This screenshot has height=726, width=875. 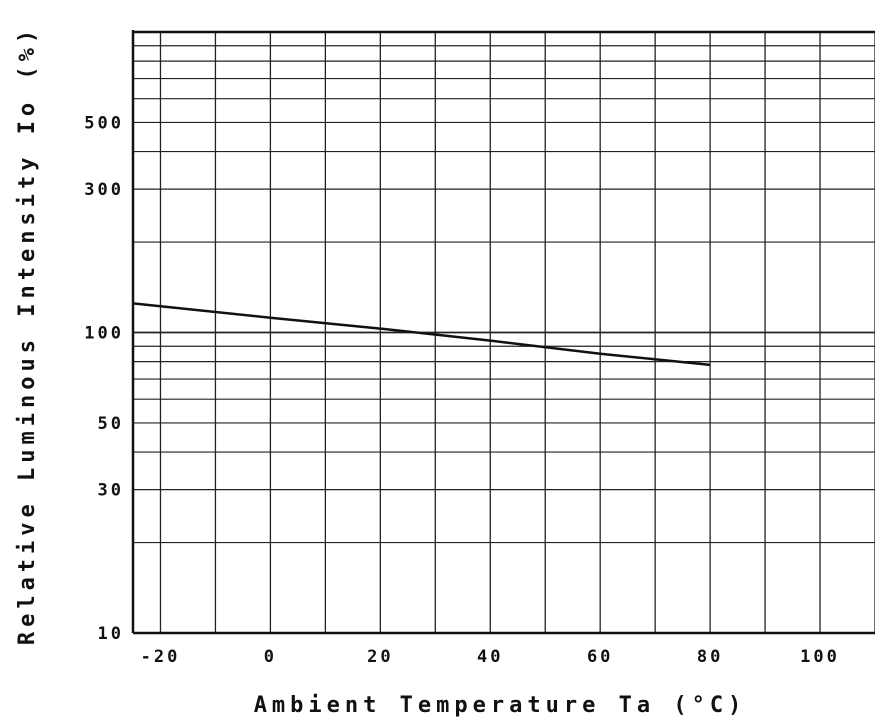 What do you see at coordinates (270, 657) in the screenshot?
I see `x-tick-label: 0` at bounding box center [270, 657].